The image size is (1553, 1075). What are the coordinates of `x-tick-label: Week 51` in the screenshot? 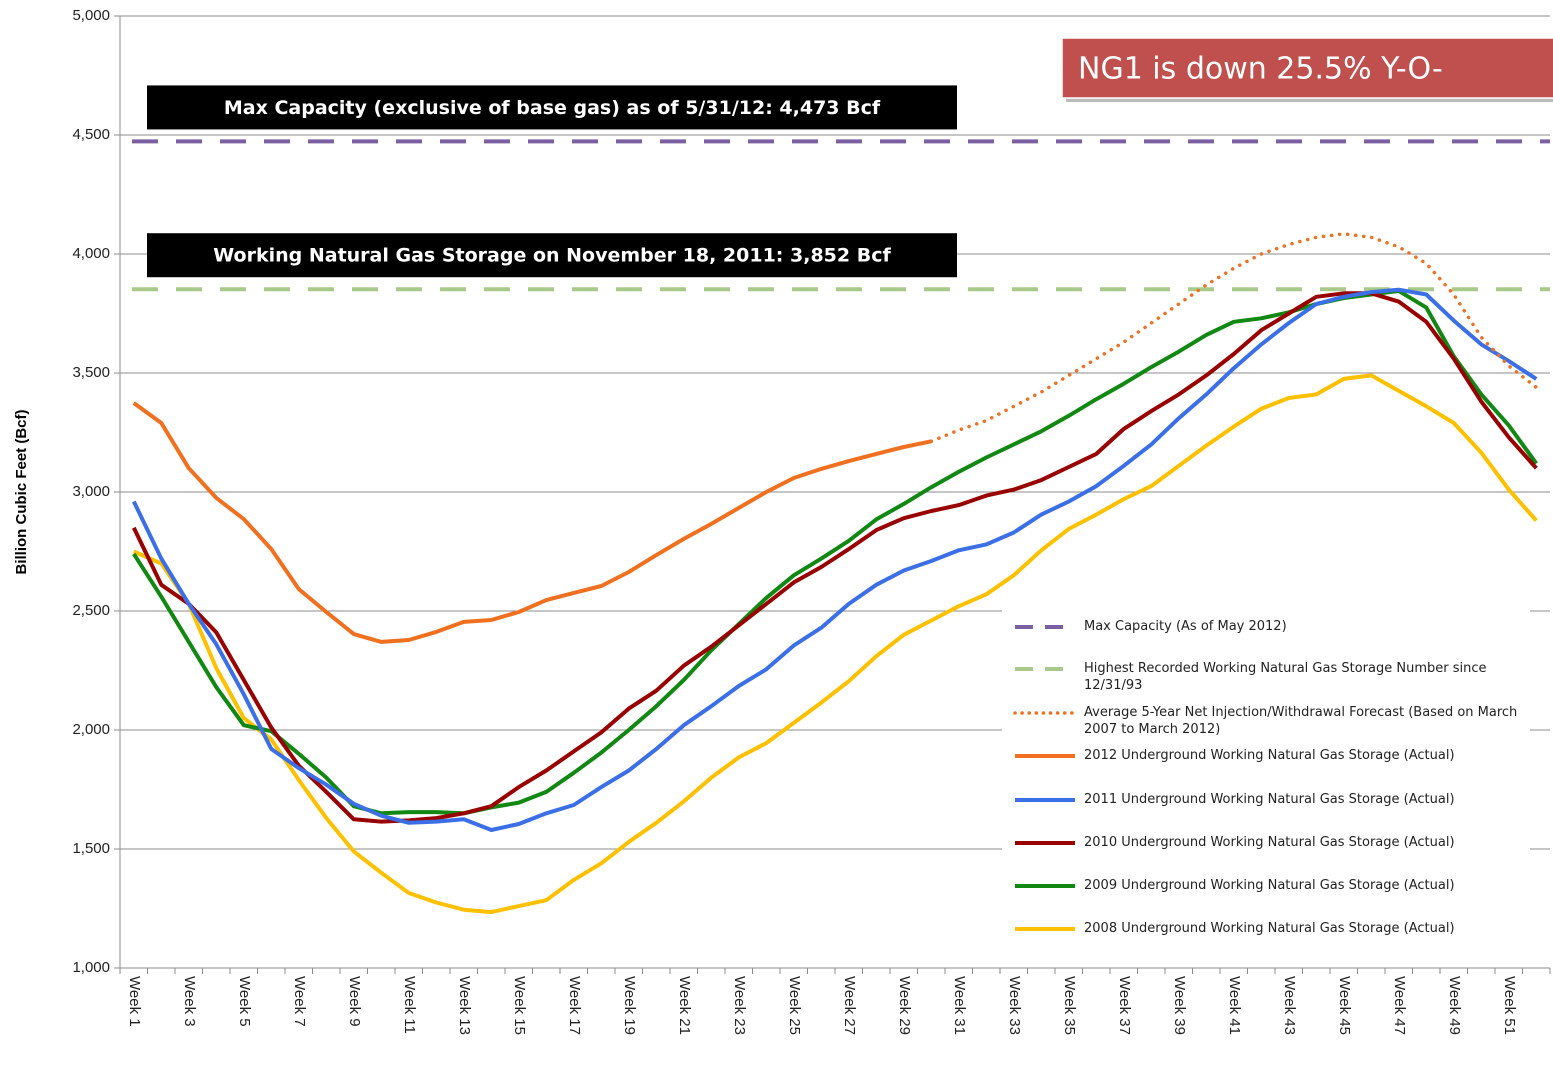 It's located at (1509, 1005).